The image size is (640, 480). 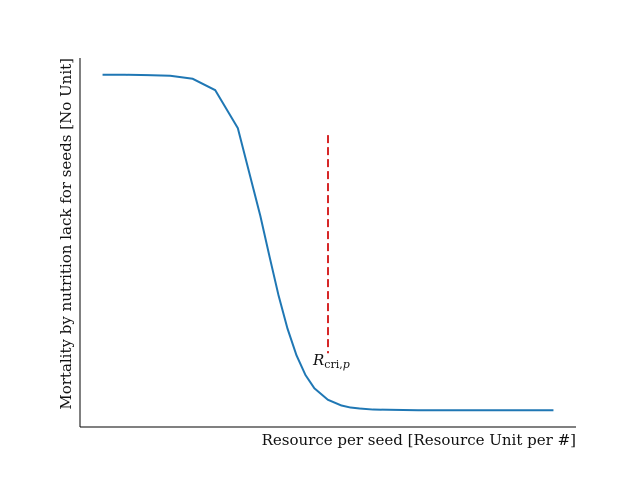 What do you see at coordinates (419, 440) in the screenshot?
I see `x-axis-label: Resource per seed [Resource Unit per #]` at bounding box center [419, 440].